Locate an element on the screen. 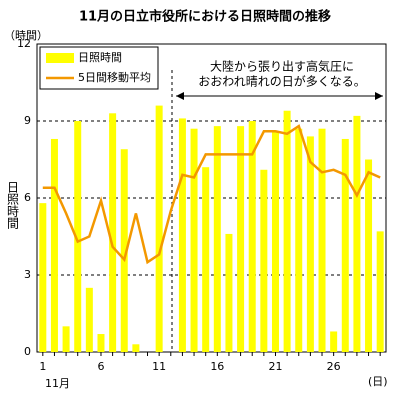 This screenshot has width=400, height=400. x-month: 11月 is located at coordinates (57, 383).